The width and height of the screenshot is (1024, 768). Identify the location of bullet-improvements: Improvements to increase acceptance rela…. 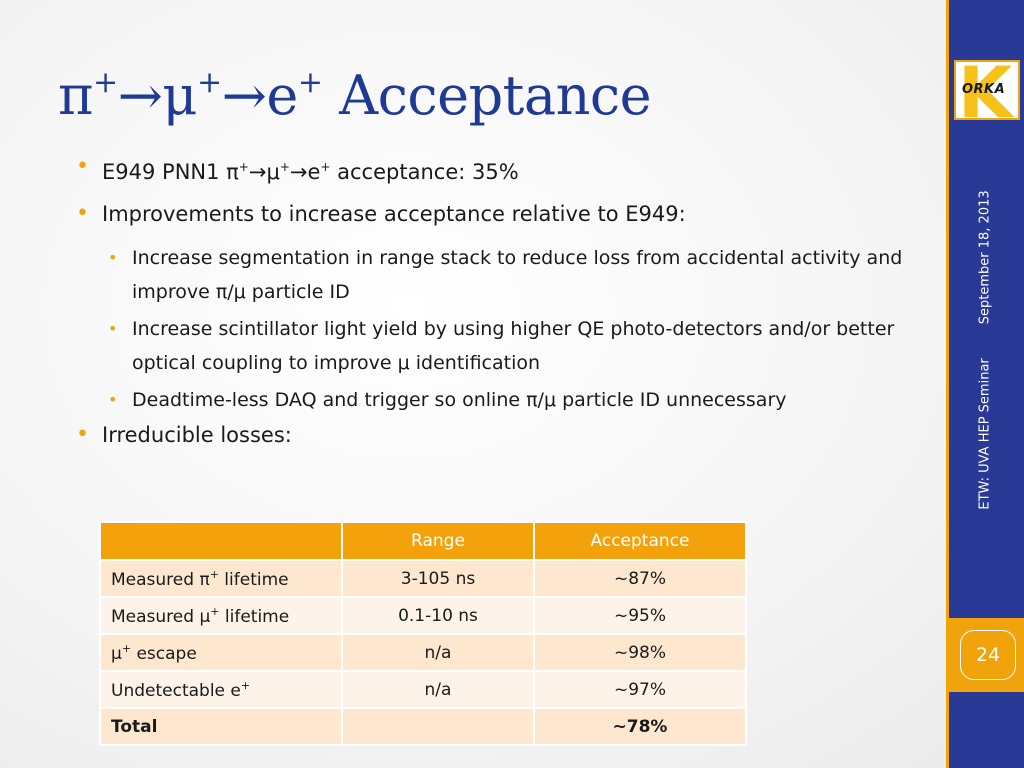
(496, 214).